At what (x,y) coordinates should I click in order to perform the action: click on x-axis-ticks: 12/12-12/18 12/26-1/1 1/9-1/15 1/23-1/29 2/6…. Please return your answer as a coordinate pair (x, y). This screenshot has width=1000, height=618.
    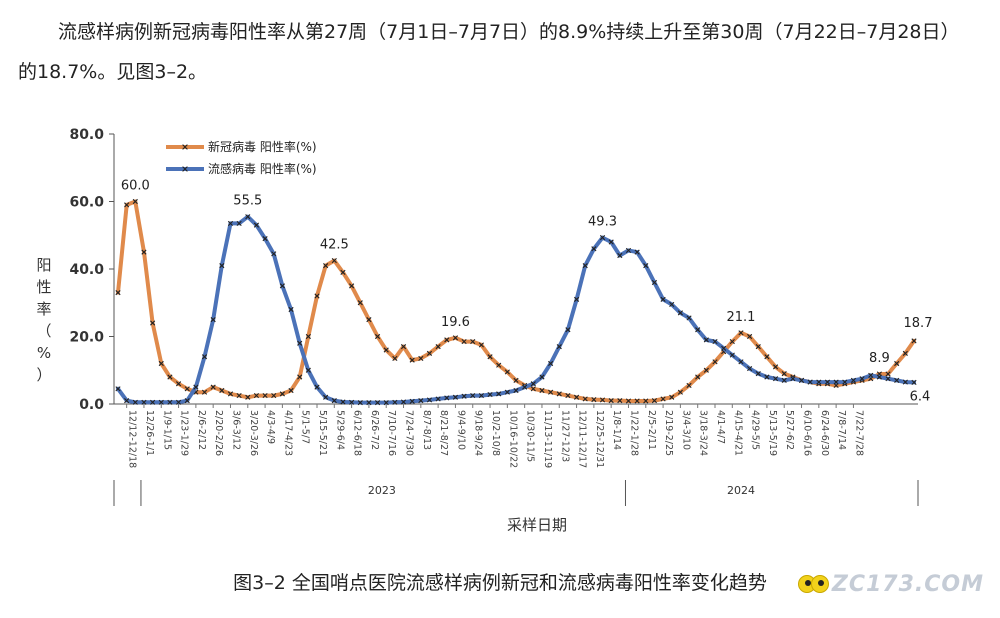
    Looking at the image, I should click on (495, 436).